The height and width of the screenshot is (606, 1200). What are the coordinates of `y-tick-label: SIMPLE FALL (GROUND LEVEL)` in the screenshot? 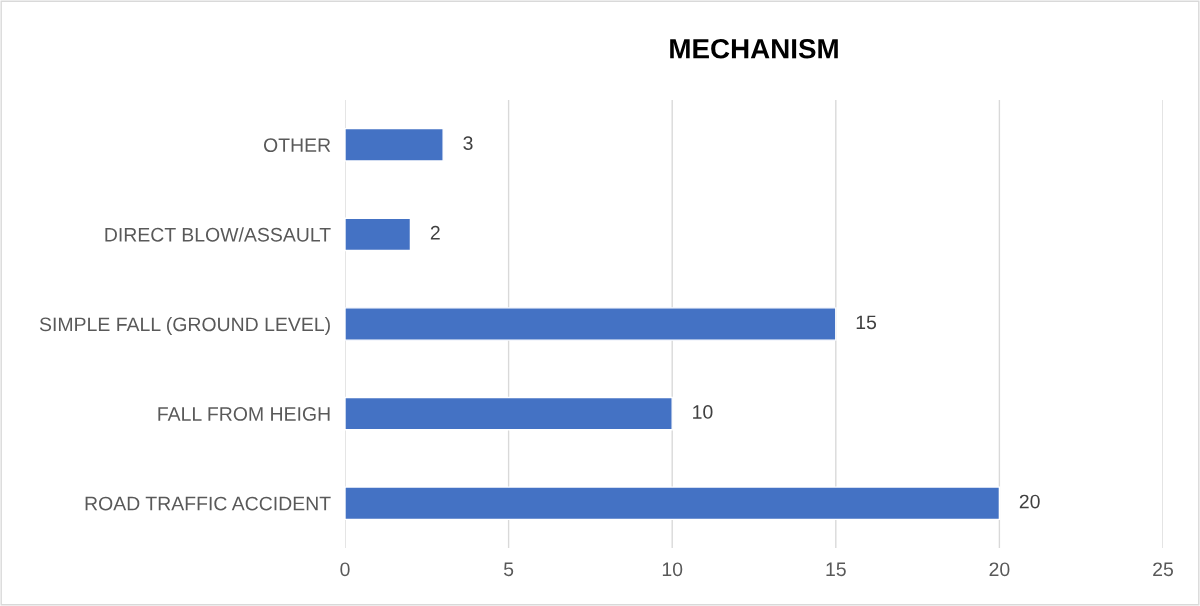 It's located at (184, 326).